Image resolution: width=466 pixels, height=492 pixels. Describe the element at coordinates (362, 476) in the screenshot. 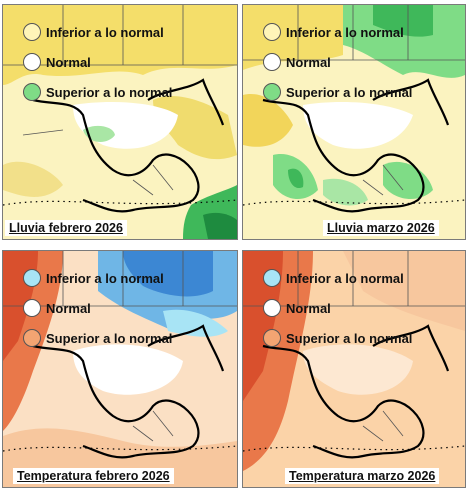

I see `panel-caption: Temperatura marzo 2026` at that location.